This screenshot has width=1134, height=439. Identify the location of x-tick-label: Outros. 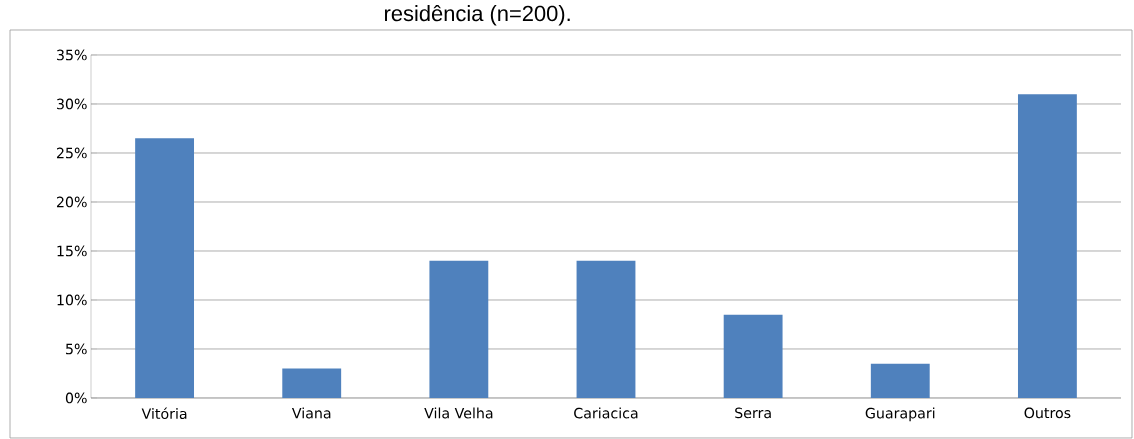
(1047, 413).